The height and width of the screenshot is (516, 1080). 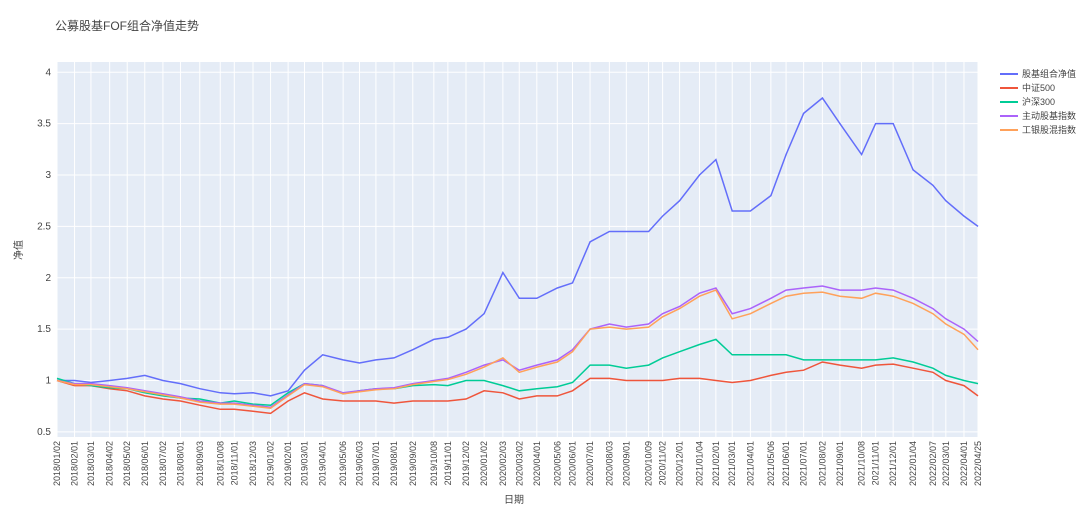 What do you see at coordinates (946, 463) in the screenshot?
I see `x-tick-label: 2022/03/01` at bounding box center [946, 463].